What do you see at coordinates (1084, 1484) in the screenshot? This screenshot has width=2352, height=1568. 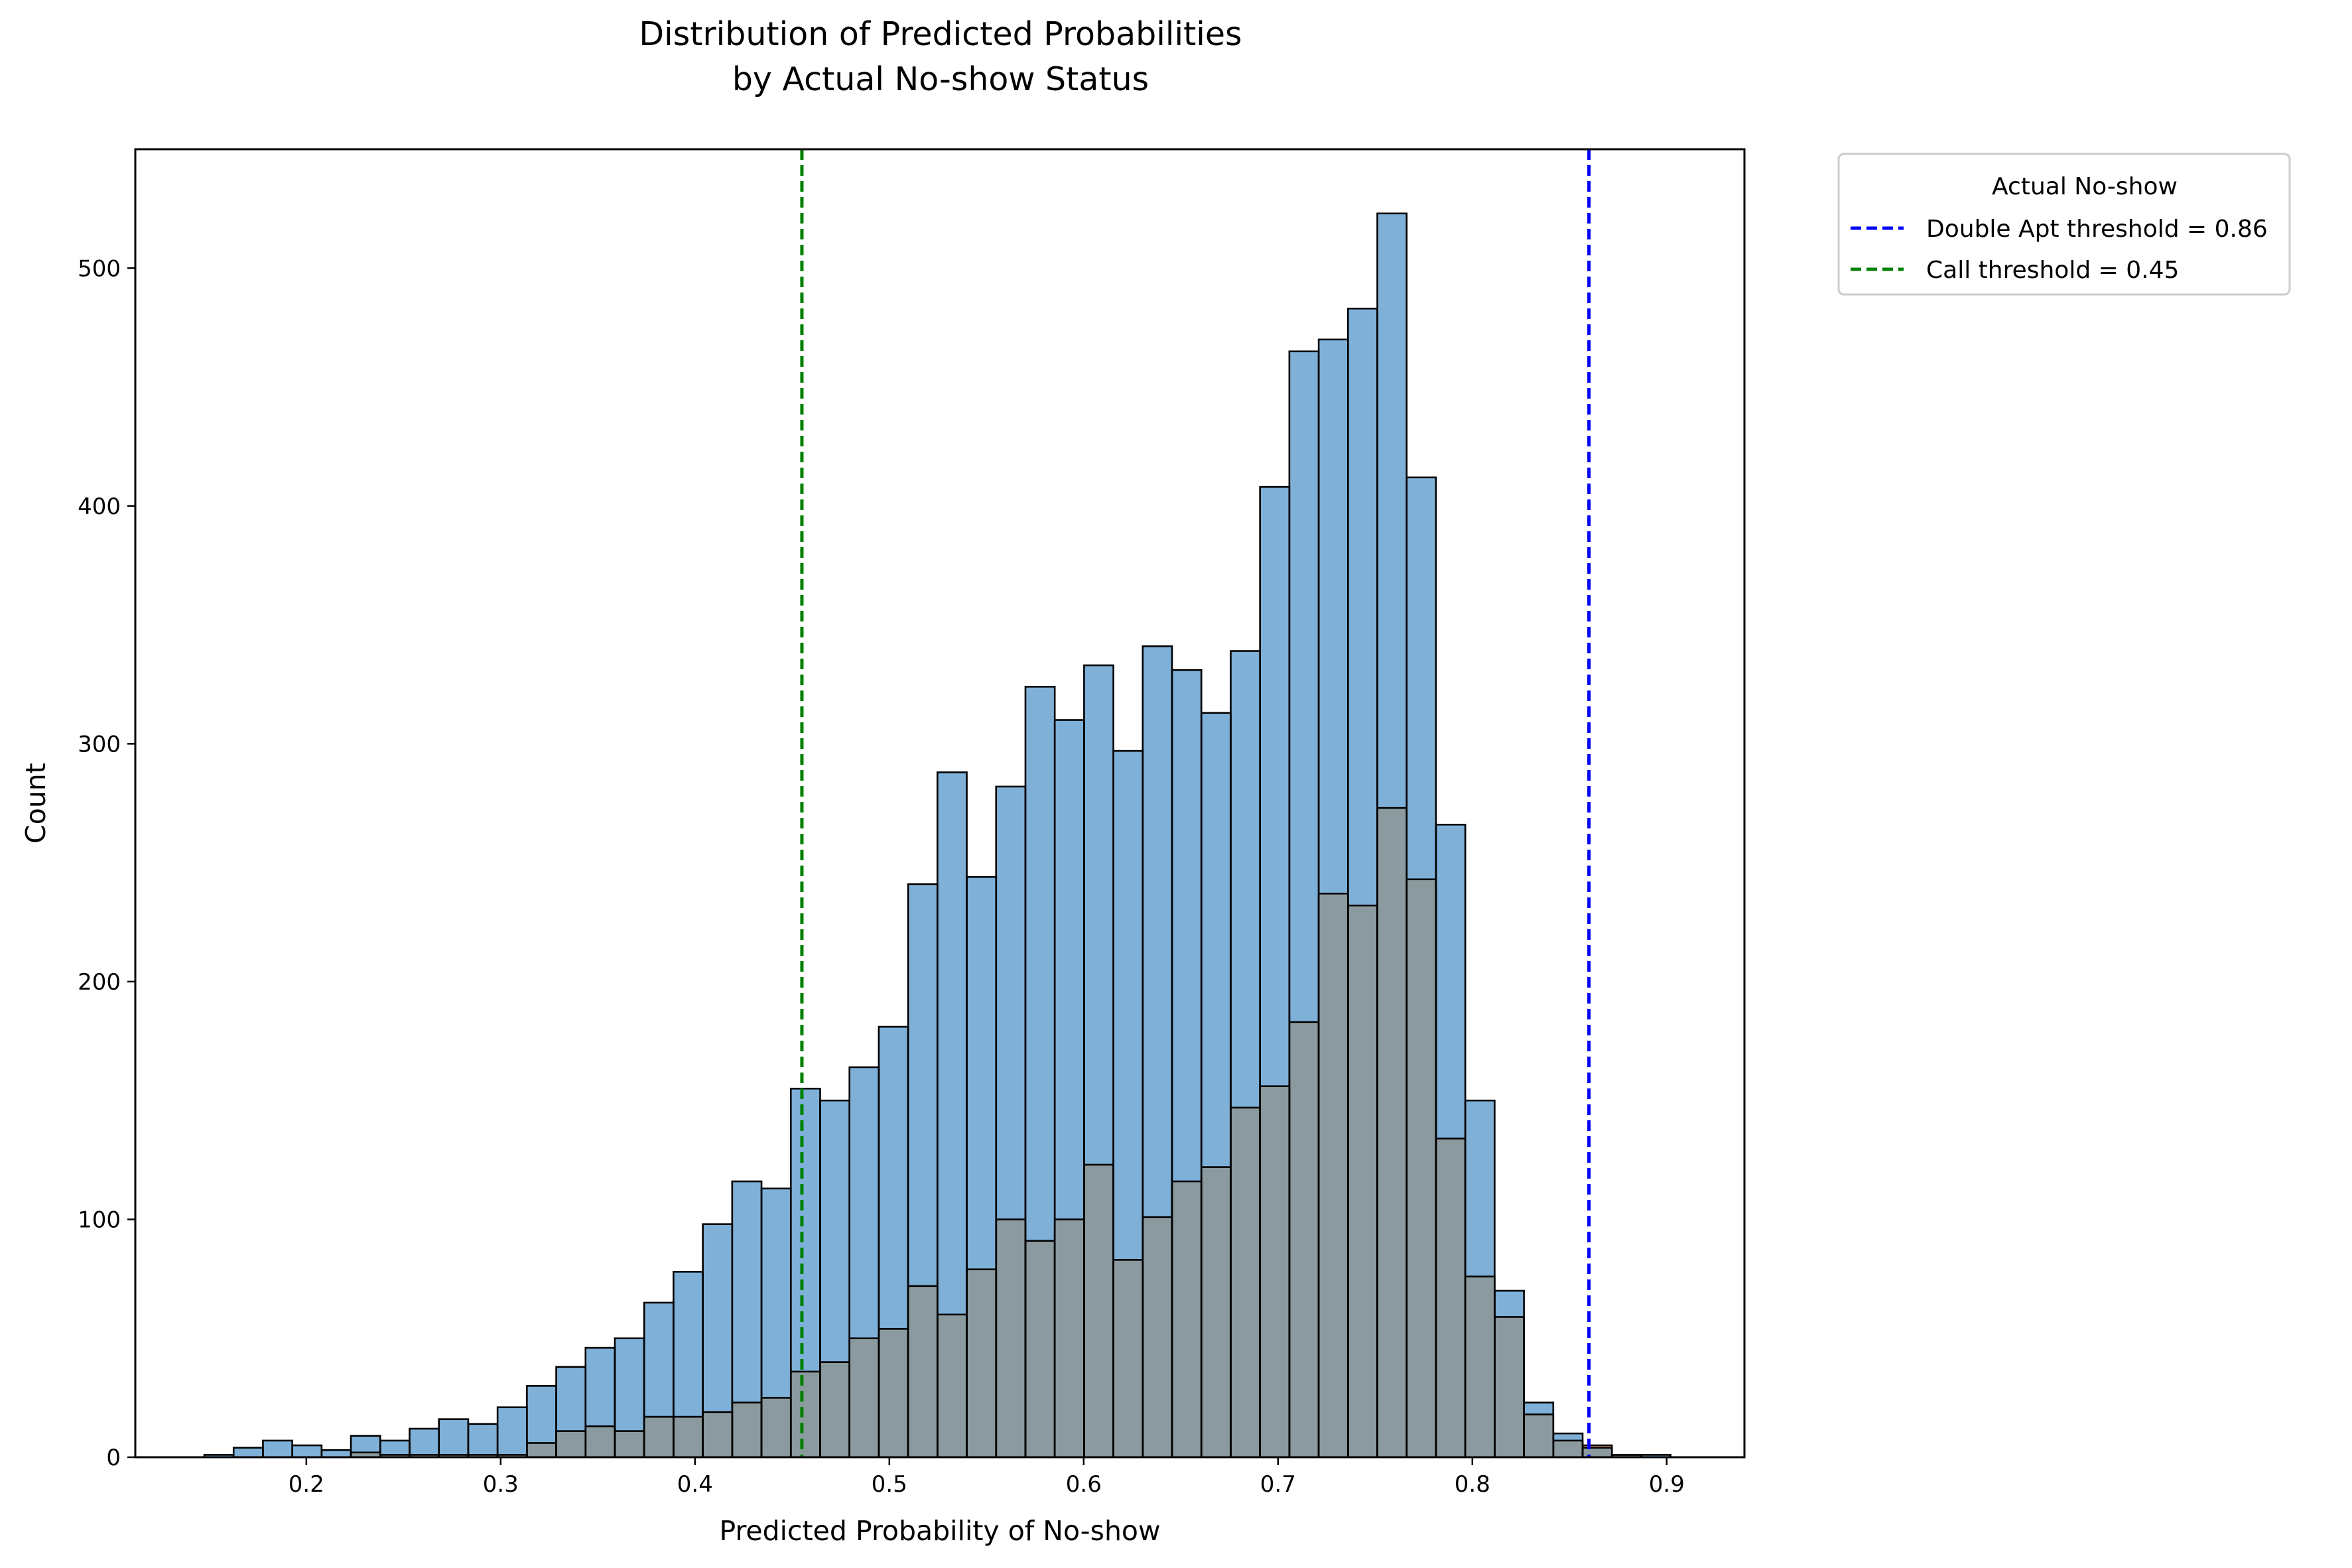 I see `x-tick-label: 0.6` at bounding box center [1084, 1484].